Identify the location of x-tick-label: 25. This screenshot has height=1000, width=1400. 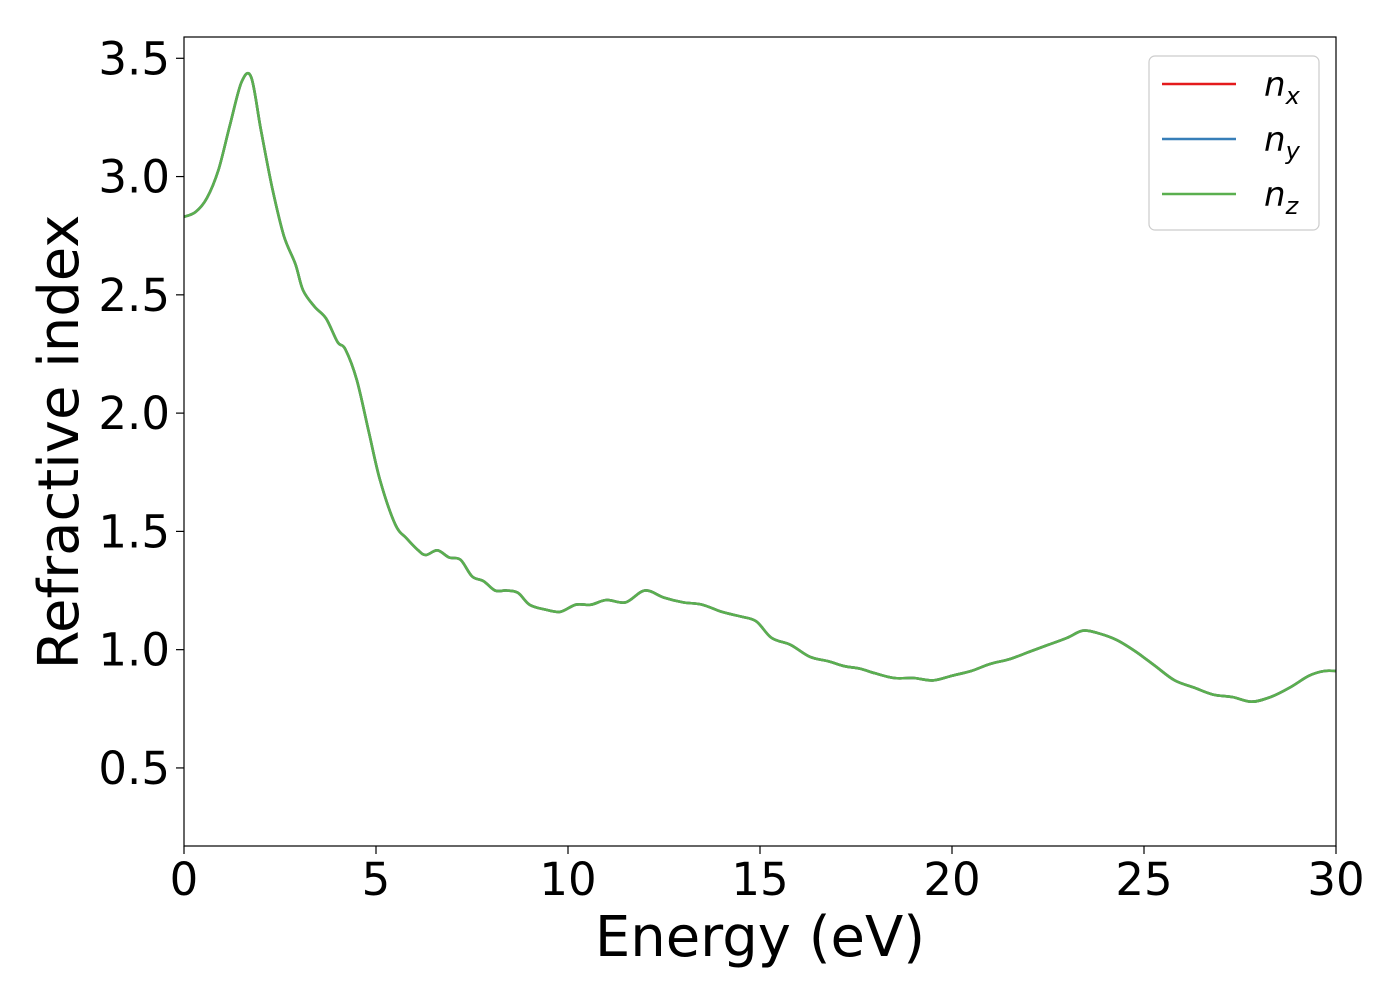
(1143, 879).